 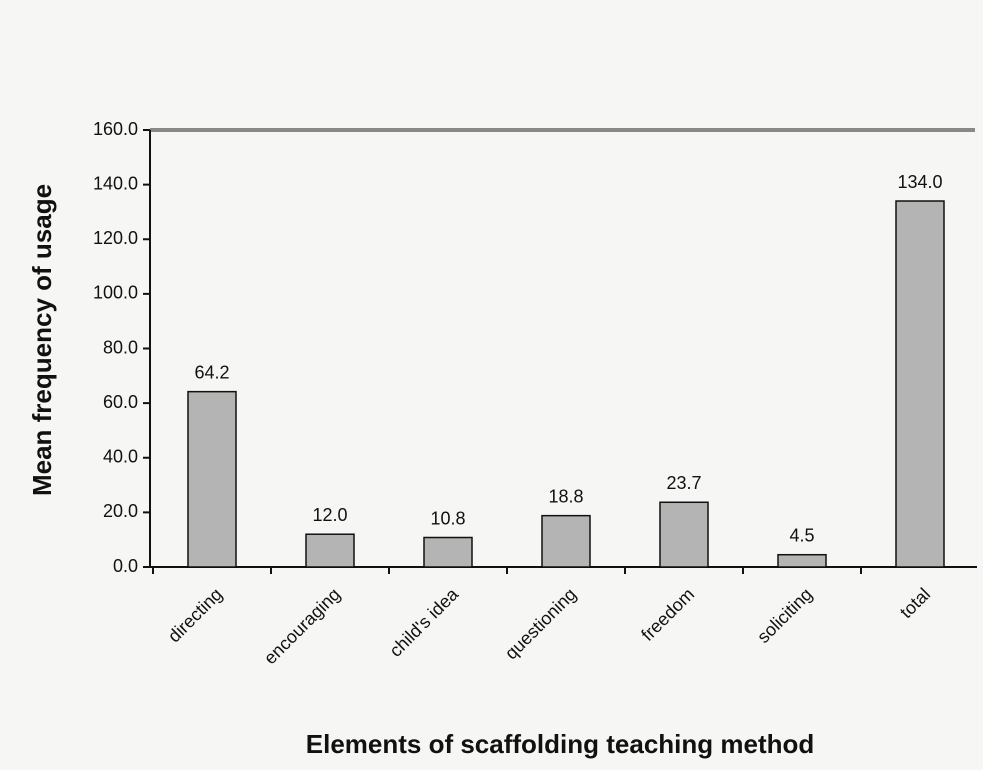 I want to click on y-tick-label: 60.0, so click(x=120, y=402).